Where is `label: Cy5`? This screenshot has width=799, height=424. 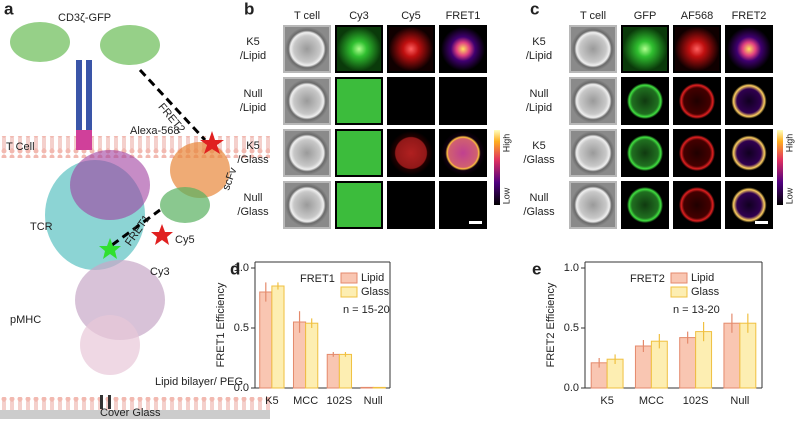 label: Cy5 is located at coordinates (185, 240).